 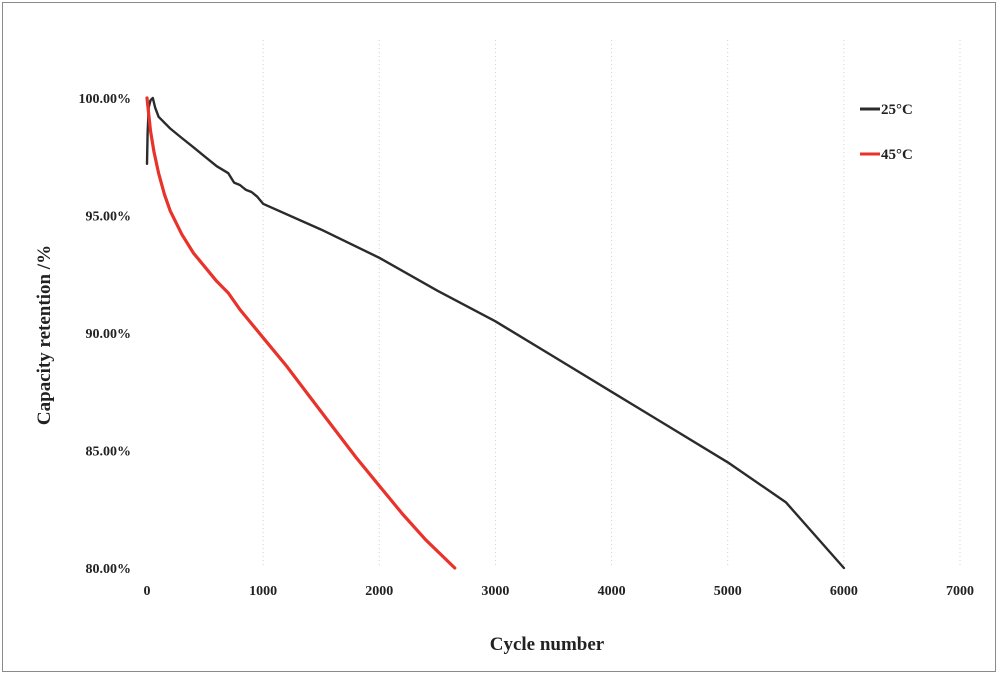 What do you see at coordinates (547, 644) in the screenshot?
I see `x-axis-title: Cycle number` at bounding box center [547, 644].